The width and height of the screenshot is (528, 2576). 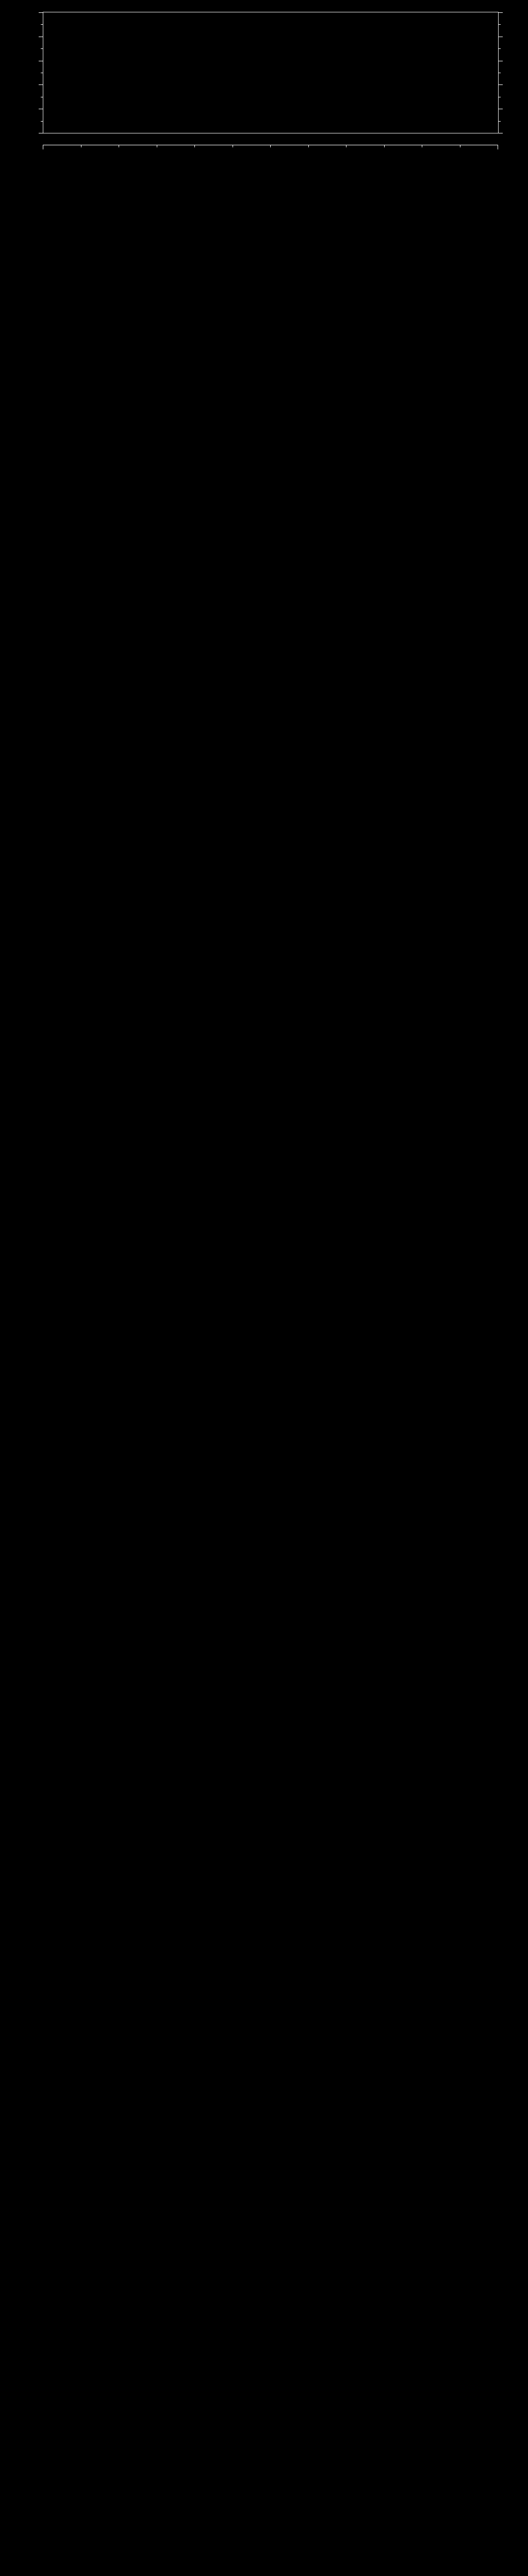 I want to click on spectrogram-panel, so click(x=264, y=88).